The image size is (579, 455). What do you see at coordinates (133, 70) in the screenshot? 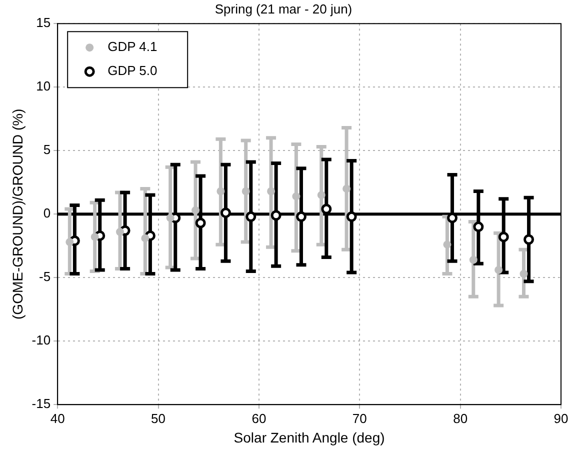
I see `legend-label: GDP 5.0` at bounding box center [133, 70].